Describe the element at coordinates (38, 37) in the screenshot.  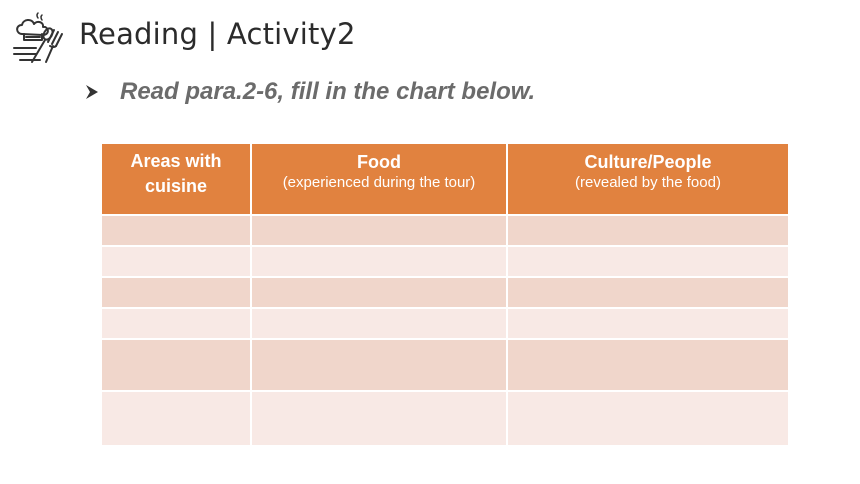
I see `chef-hat-utensils-icon` at that location.